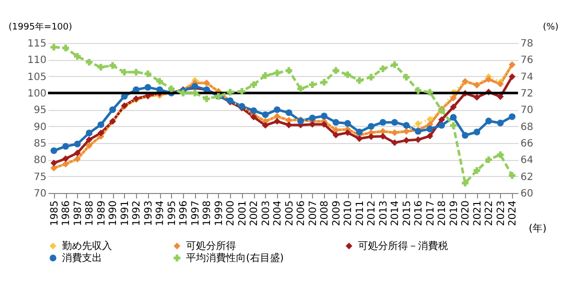 This screenshot has width=568, height=284. What do you see at coordinates (82, 258) in the screenshot?
I see `legend-label: 消費支出` at bounding box center [82, 258].